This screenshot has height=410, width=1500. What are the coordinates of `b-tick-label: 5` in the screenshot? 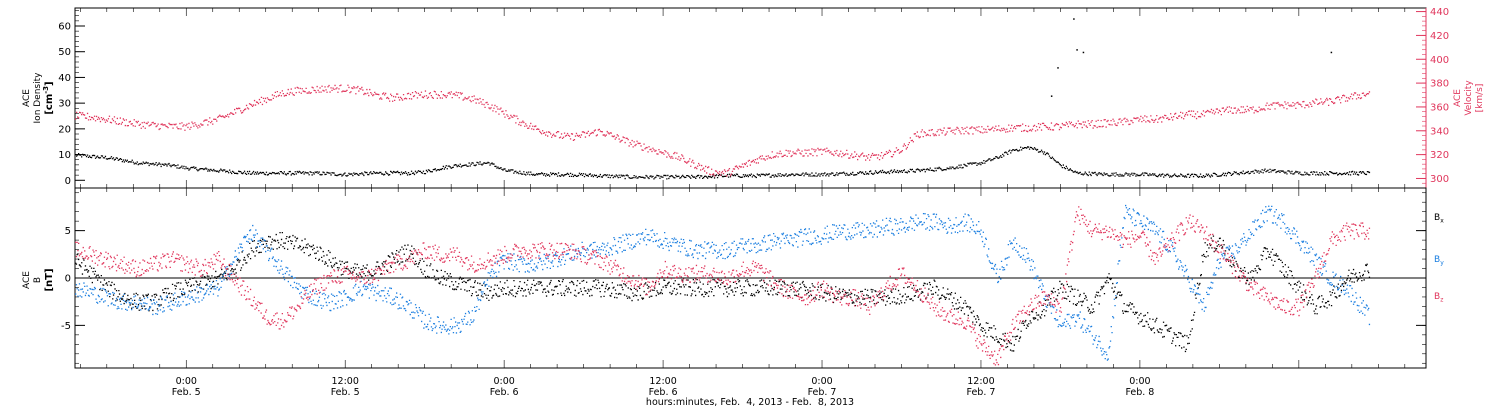 It's located at (68, 231).